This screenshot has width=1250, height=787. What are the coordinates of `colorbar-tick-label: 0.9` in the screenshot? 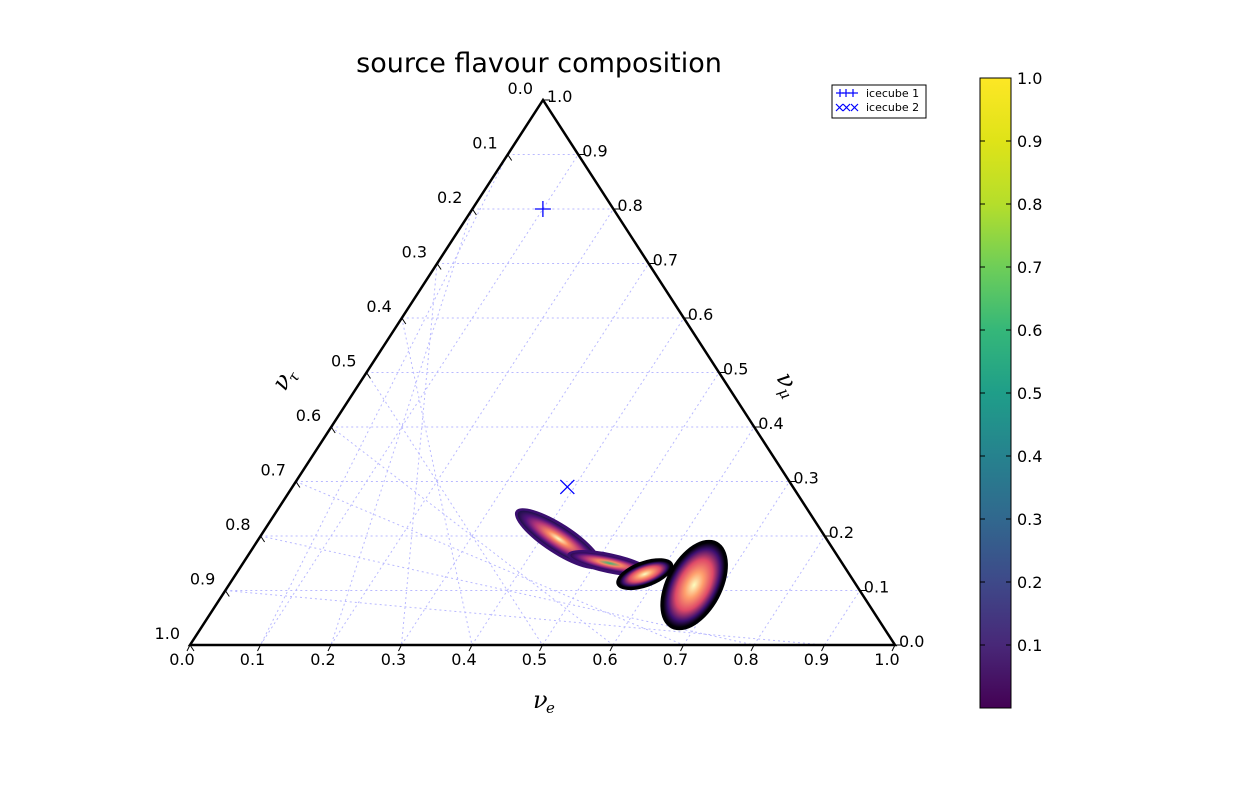 It's located at (1029, 141).